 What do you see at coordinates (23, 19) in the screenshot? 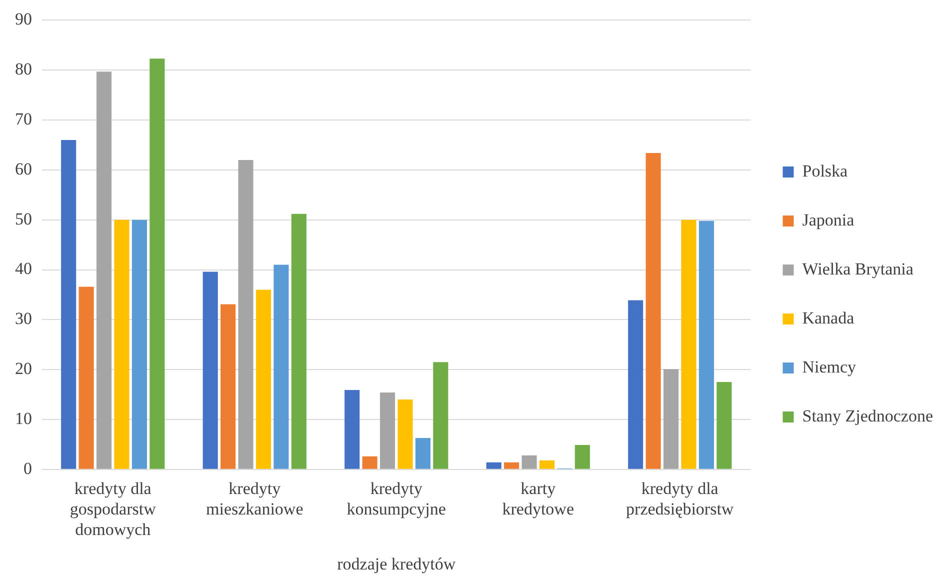
I see `y-tick-label: 90` at bounding box center [23, 19].